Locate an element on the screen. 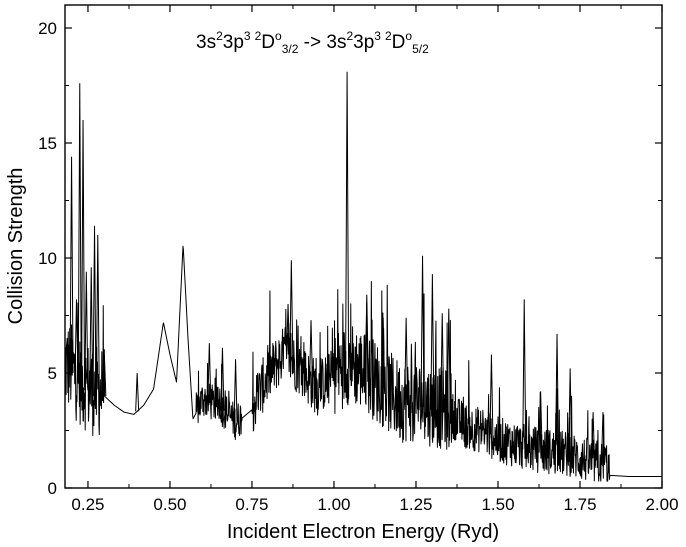  title-lower-mult: 2 is located at coordinates (258, 36).